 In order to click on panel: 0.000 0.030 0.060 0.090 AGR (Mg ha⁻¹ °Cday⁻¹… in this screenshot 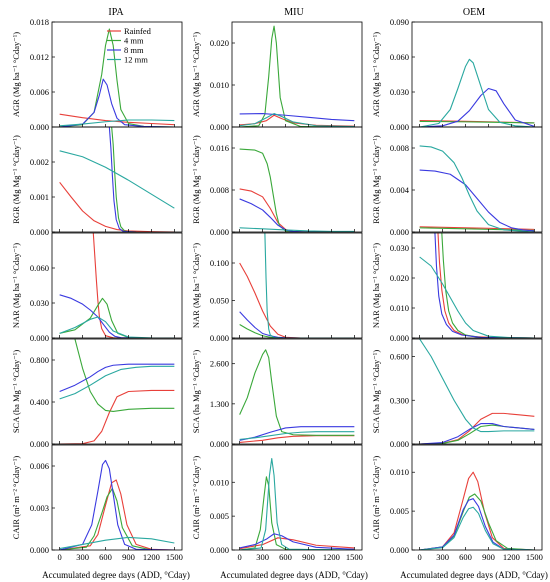, I will do `click(457, 74)`.